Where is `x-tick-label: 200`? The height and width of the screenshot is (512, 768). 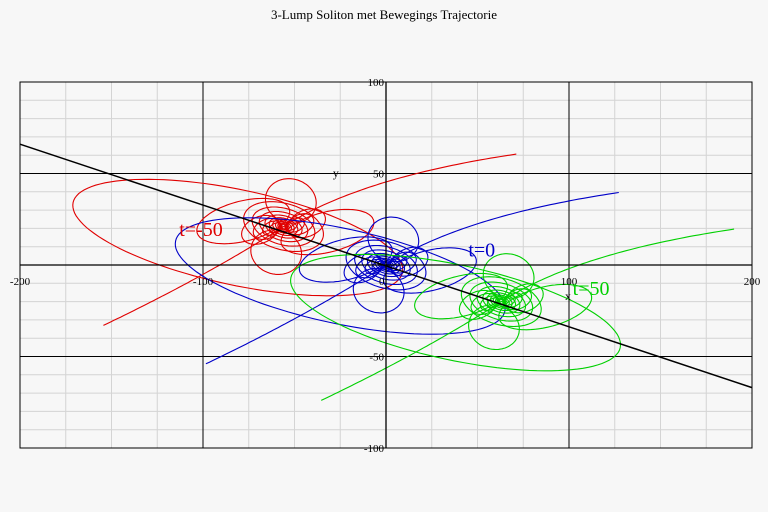
x-tick-label: 200 is located at coordinates (752, 282).